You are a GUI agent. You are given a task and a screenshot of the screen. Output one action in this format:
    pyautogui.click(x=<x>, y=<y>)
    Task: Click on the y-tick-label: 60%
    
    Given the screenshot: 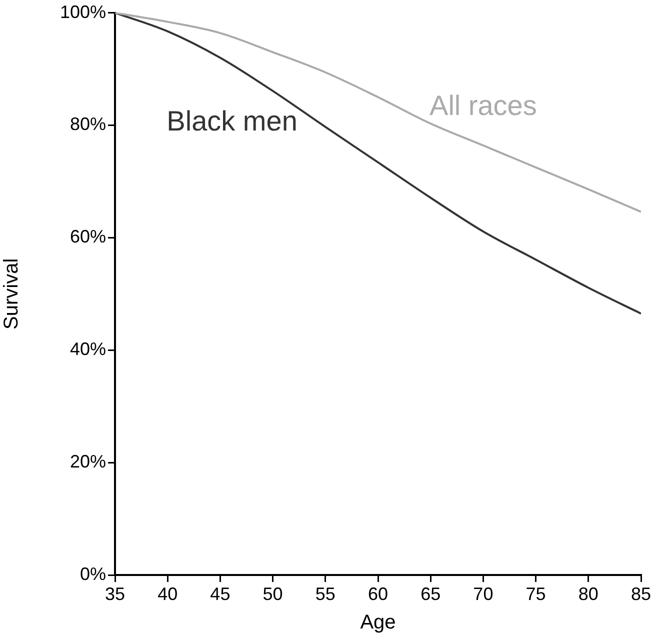 What is the action you would take?
    pyautogui.click(x=88, y=236)
    